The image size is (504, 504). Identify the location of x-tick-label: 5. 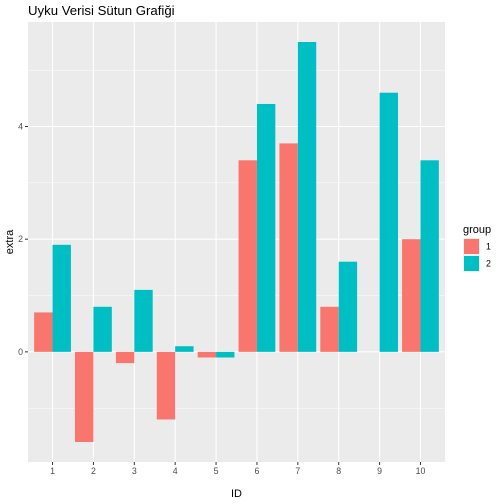
(216, 471).